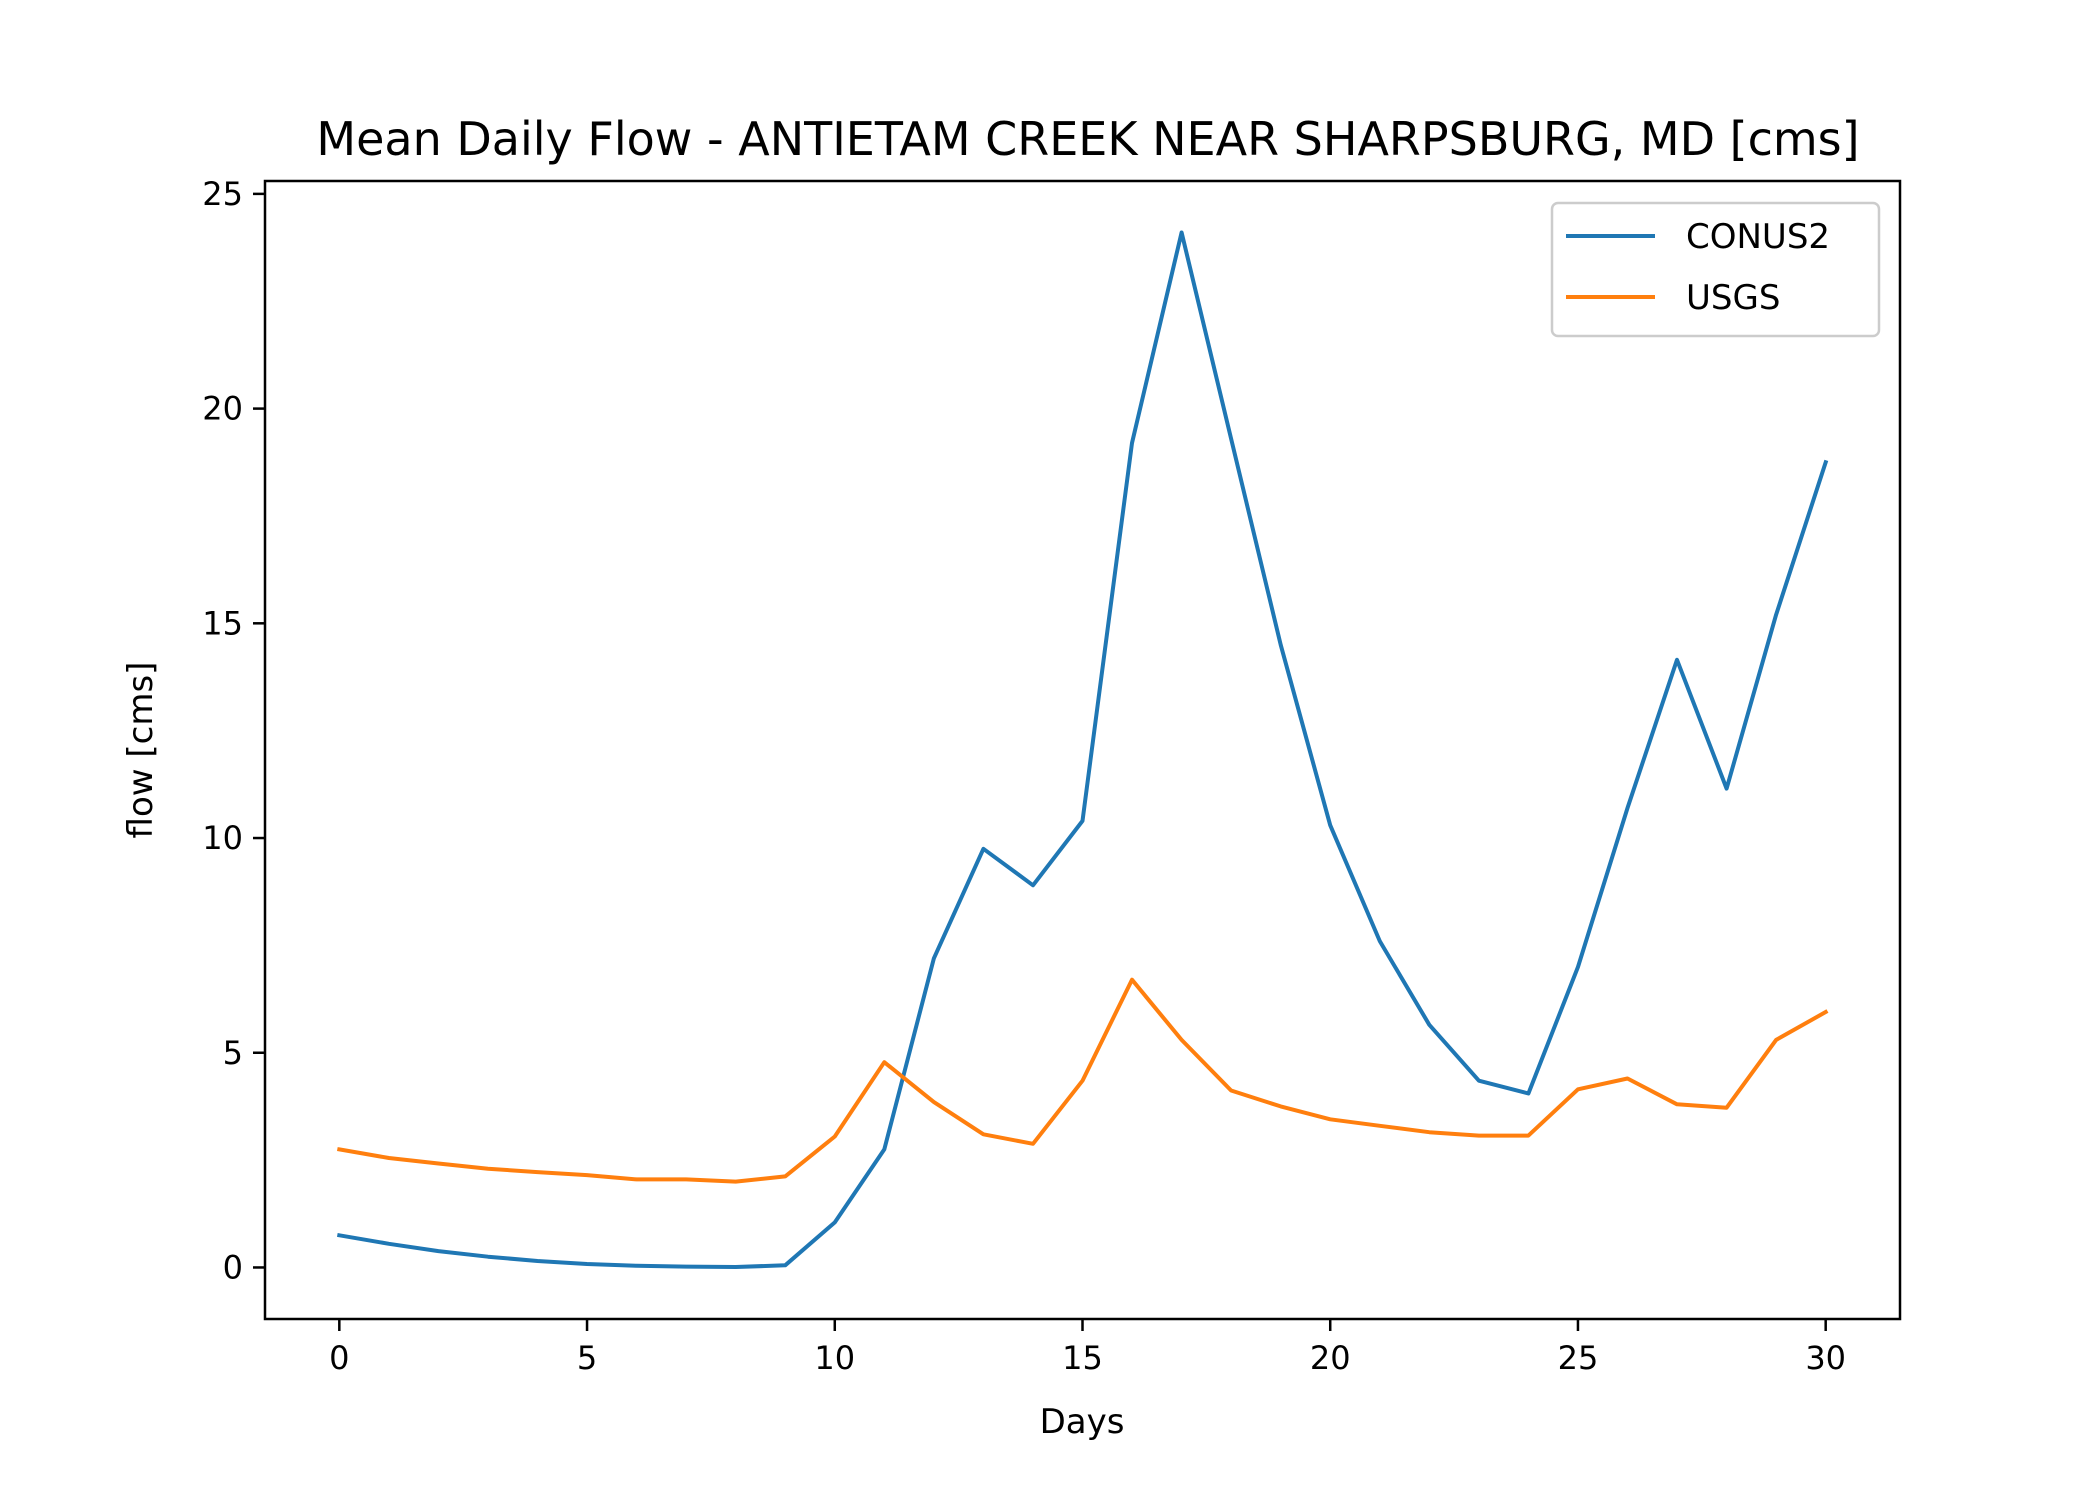  I want to click on y-axis-ticks: 0 5 10 15 20 25, so click(233, 730).